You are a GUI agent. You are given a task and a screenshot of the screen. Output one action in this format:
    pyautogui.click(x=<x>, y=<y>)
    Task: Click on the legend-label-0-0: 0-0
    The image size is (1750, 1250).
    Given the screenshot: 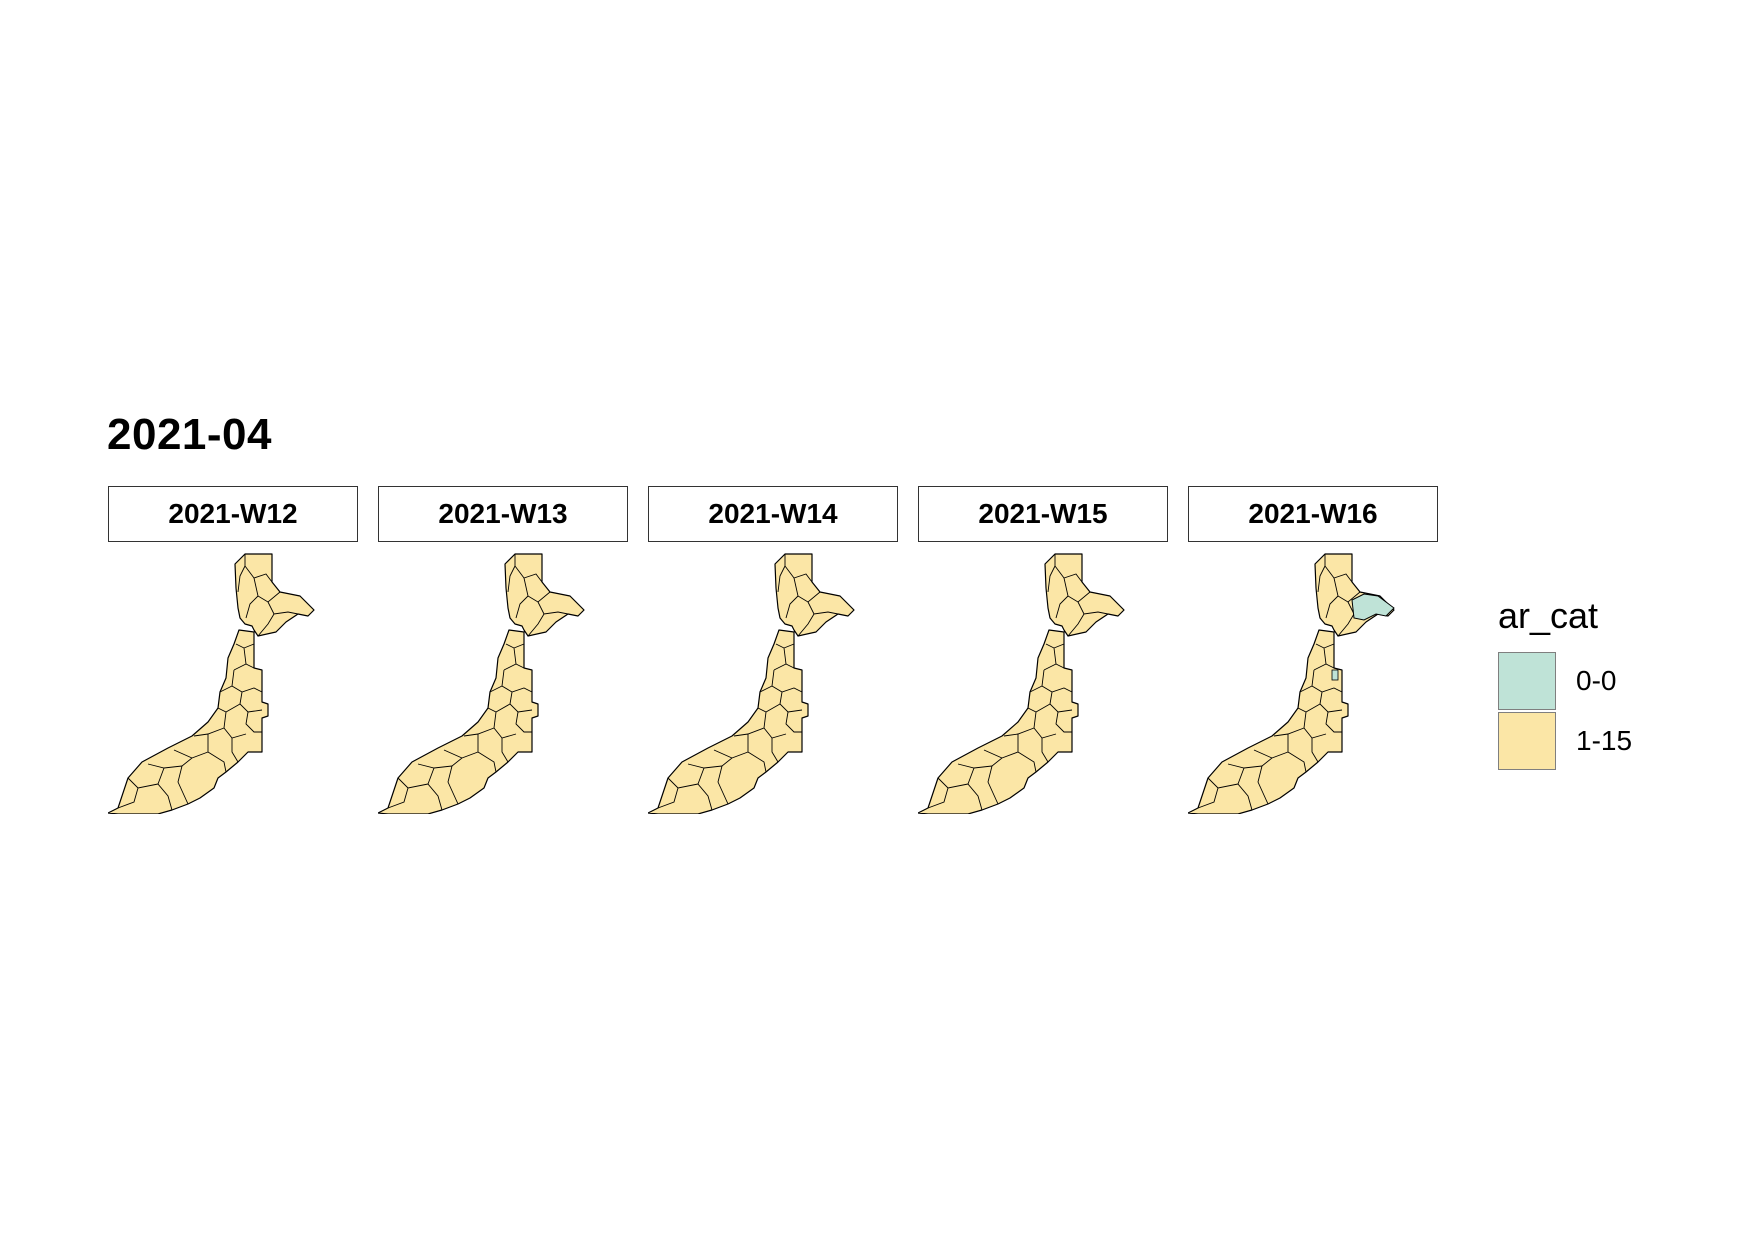 What is the action you would take?
    pyautogui.click(x=1596, y=680)
    